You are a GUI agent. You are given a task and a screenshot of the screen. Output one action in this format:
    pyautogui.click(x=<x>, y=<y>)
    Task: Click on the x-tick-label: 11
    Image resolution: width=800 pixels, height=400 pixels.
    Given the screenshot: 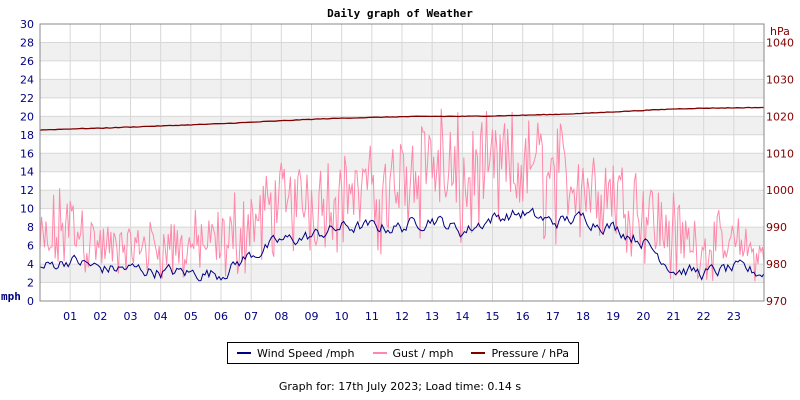 What is the action you would take?
    pyautogui.click(x=372, y=316)
    